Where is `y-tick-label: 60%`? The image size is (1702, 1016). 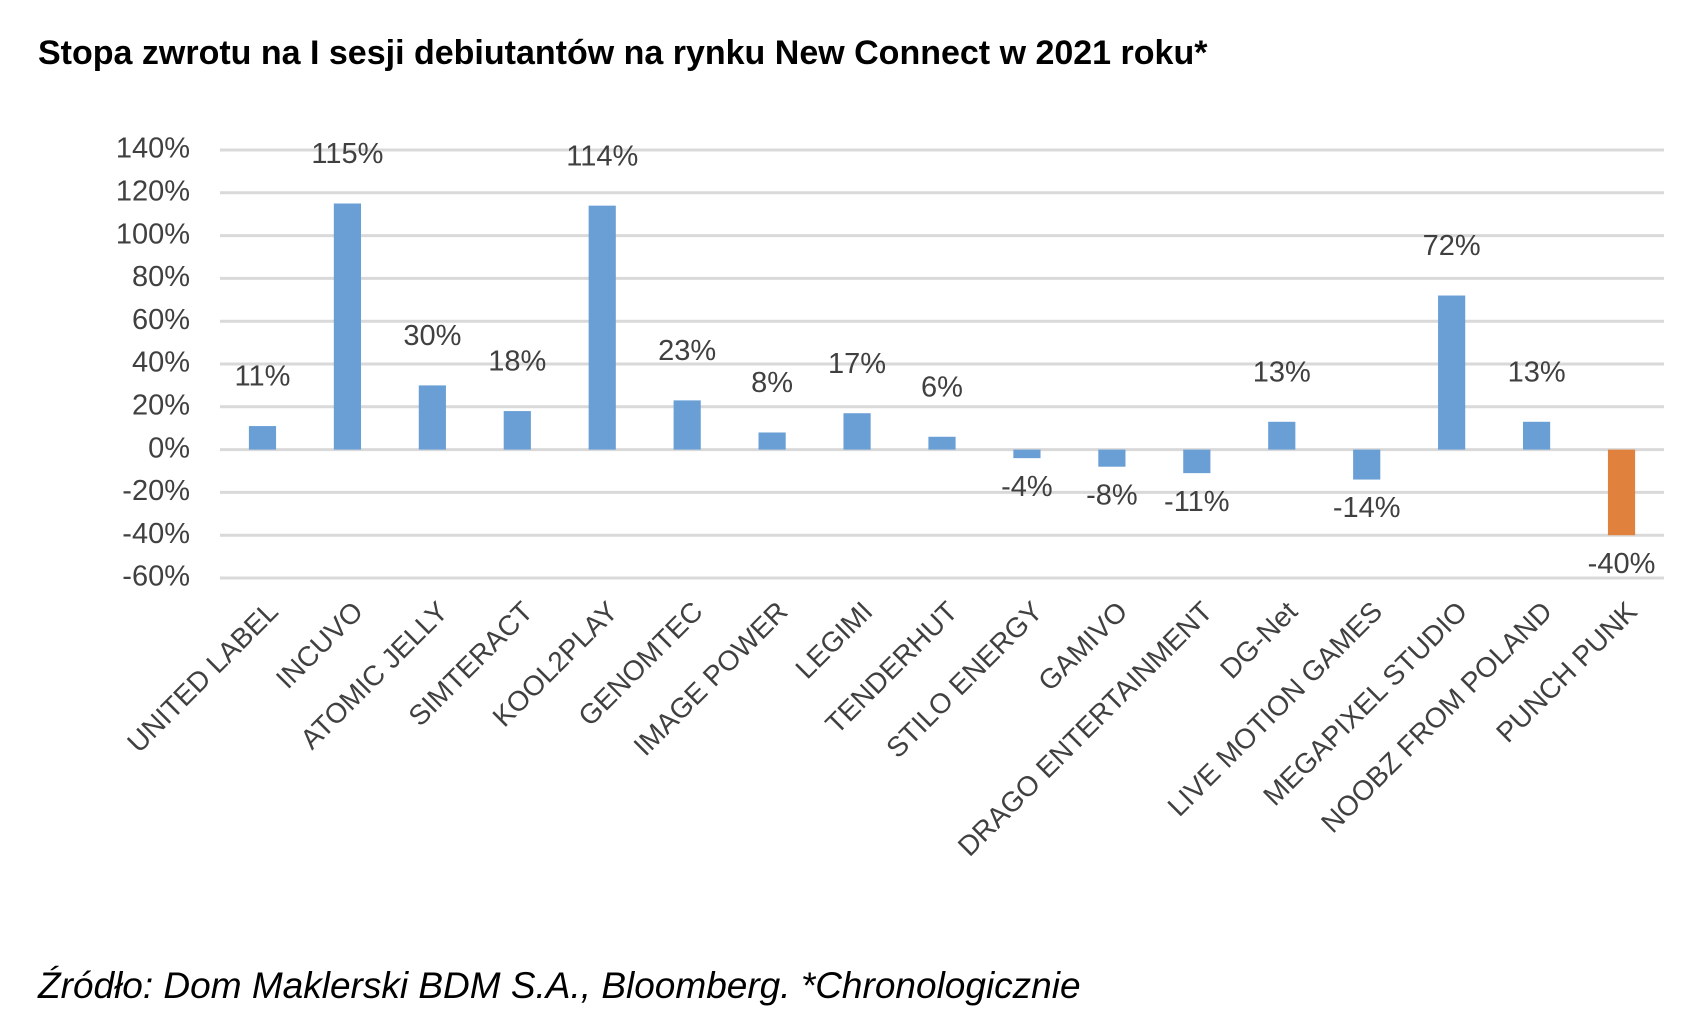
y-tick-label: 60% is located at coordinates (161, 320).